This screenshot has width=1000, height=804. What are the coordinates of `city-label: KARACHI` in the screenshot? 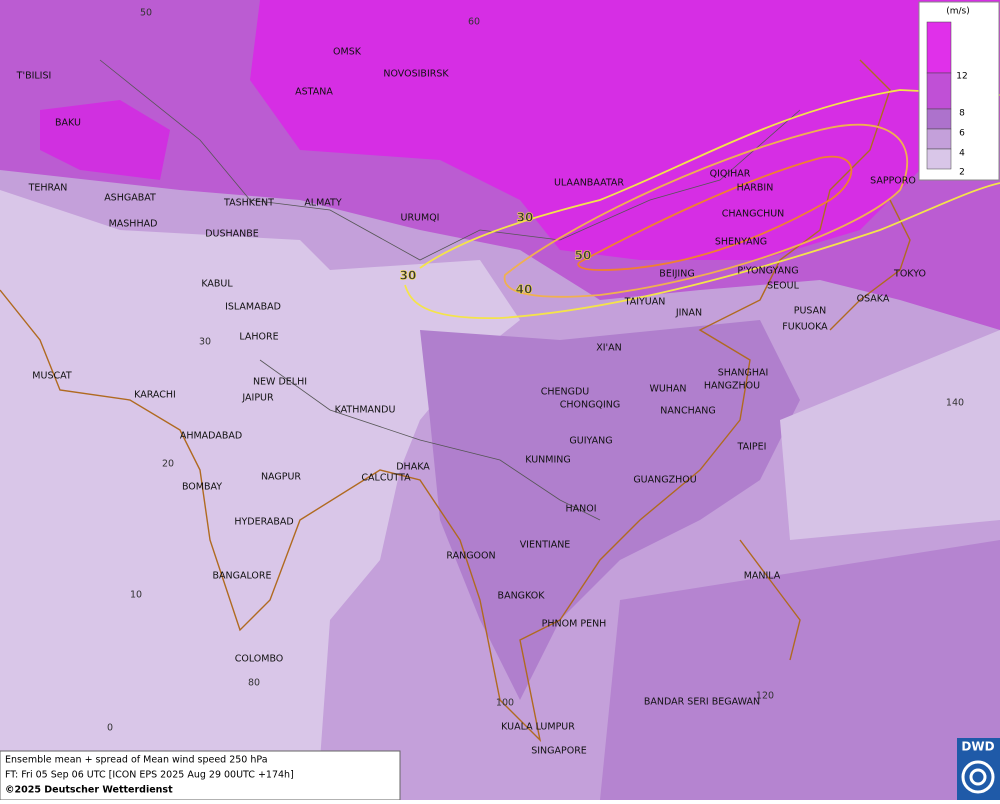 It's located at (155, 395).